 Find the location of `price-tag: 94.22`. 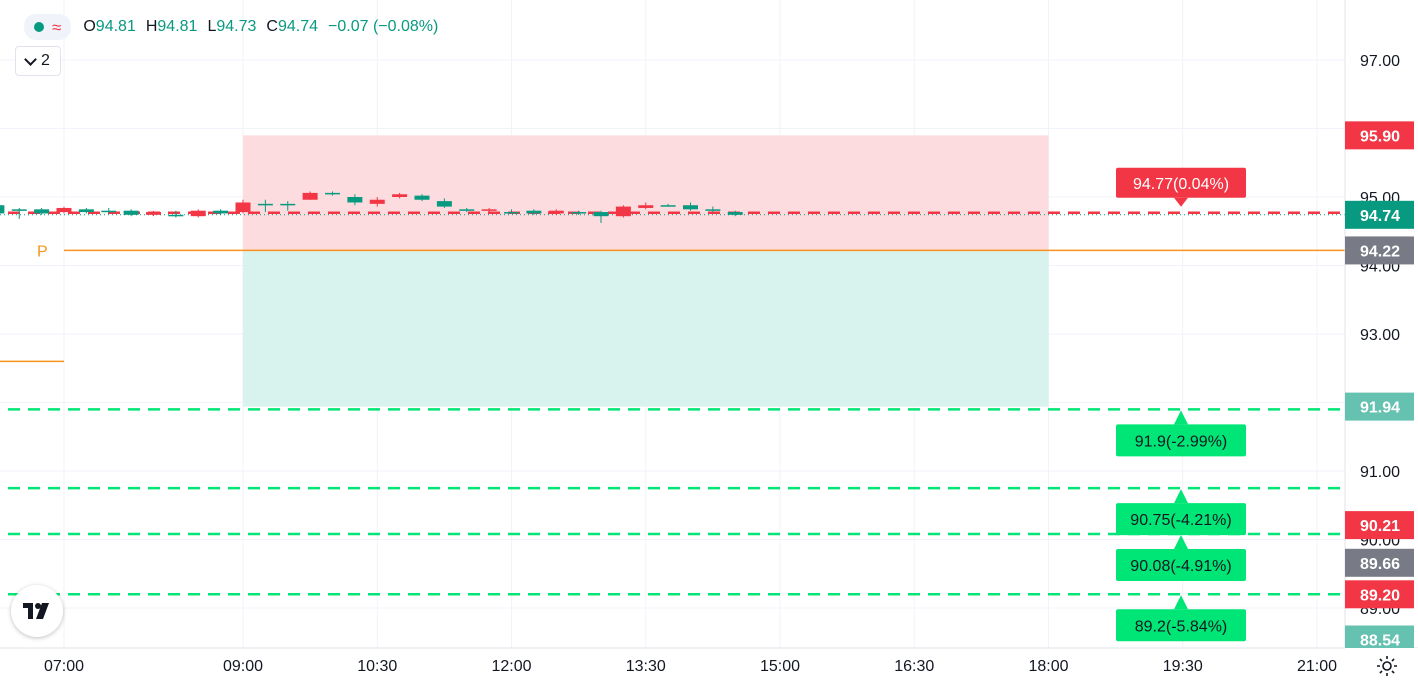

price-tag: 94.22 is located at coordinates (1379, 250).